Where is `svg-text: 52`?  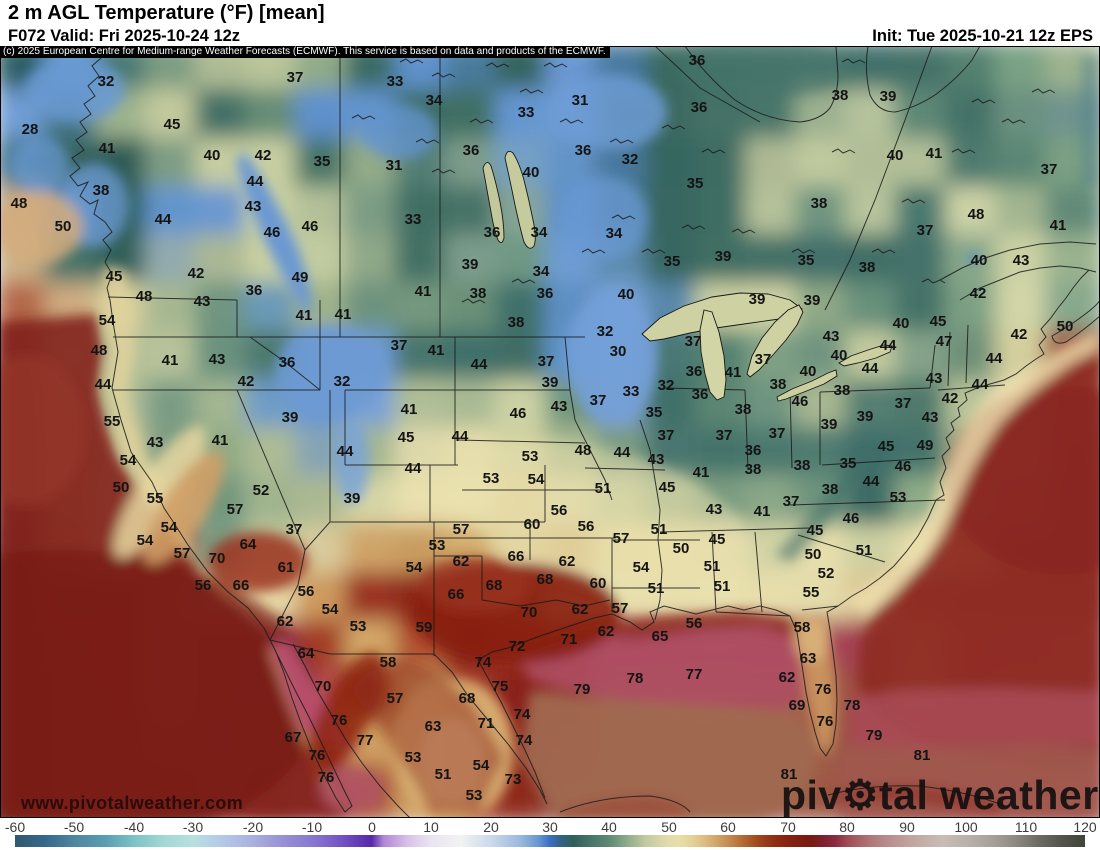 svg-text: 52 is located at coordinates (261, 490).